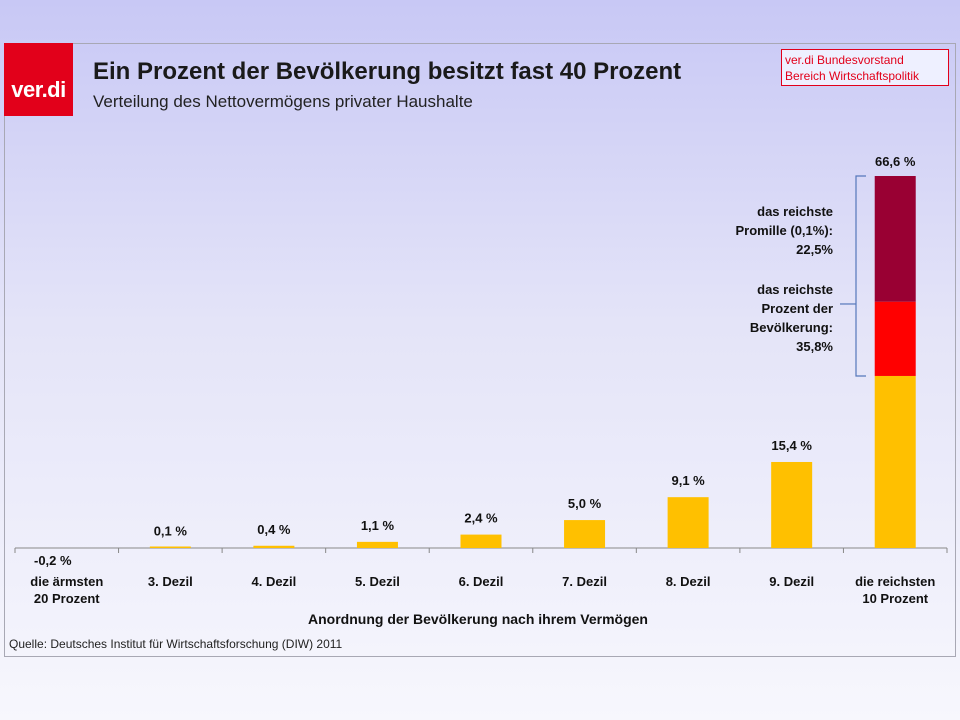 The image size is (960, 720). I want to click on bar-segment-remaining, so click(895, 461).